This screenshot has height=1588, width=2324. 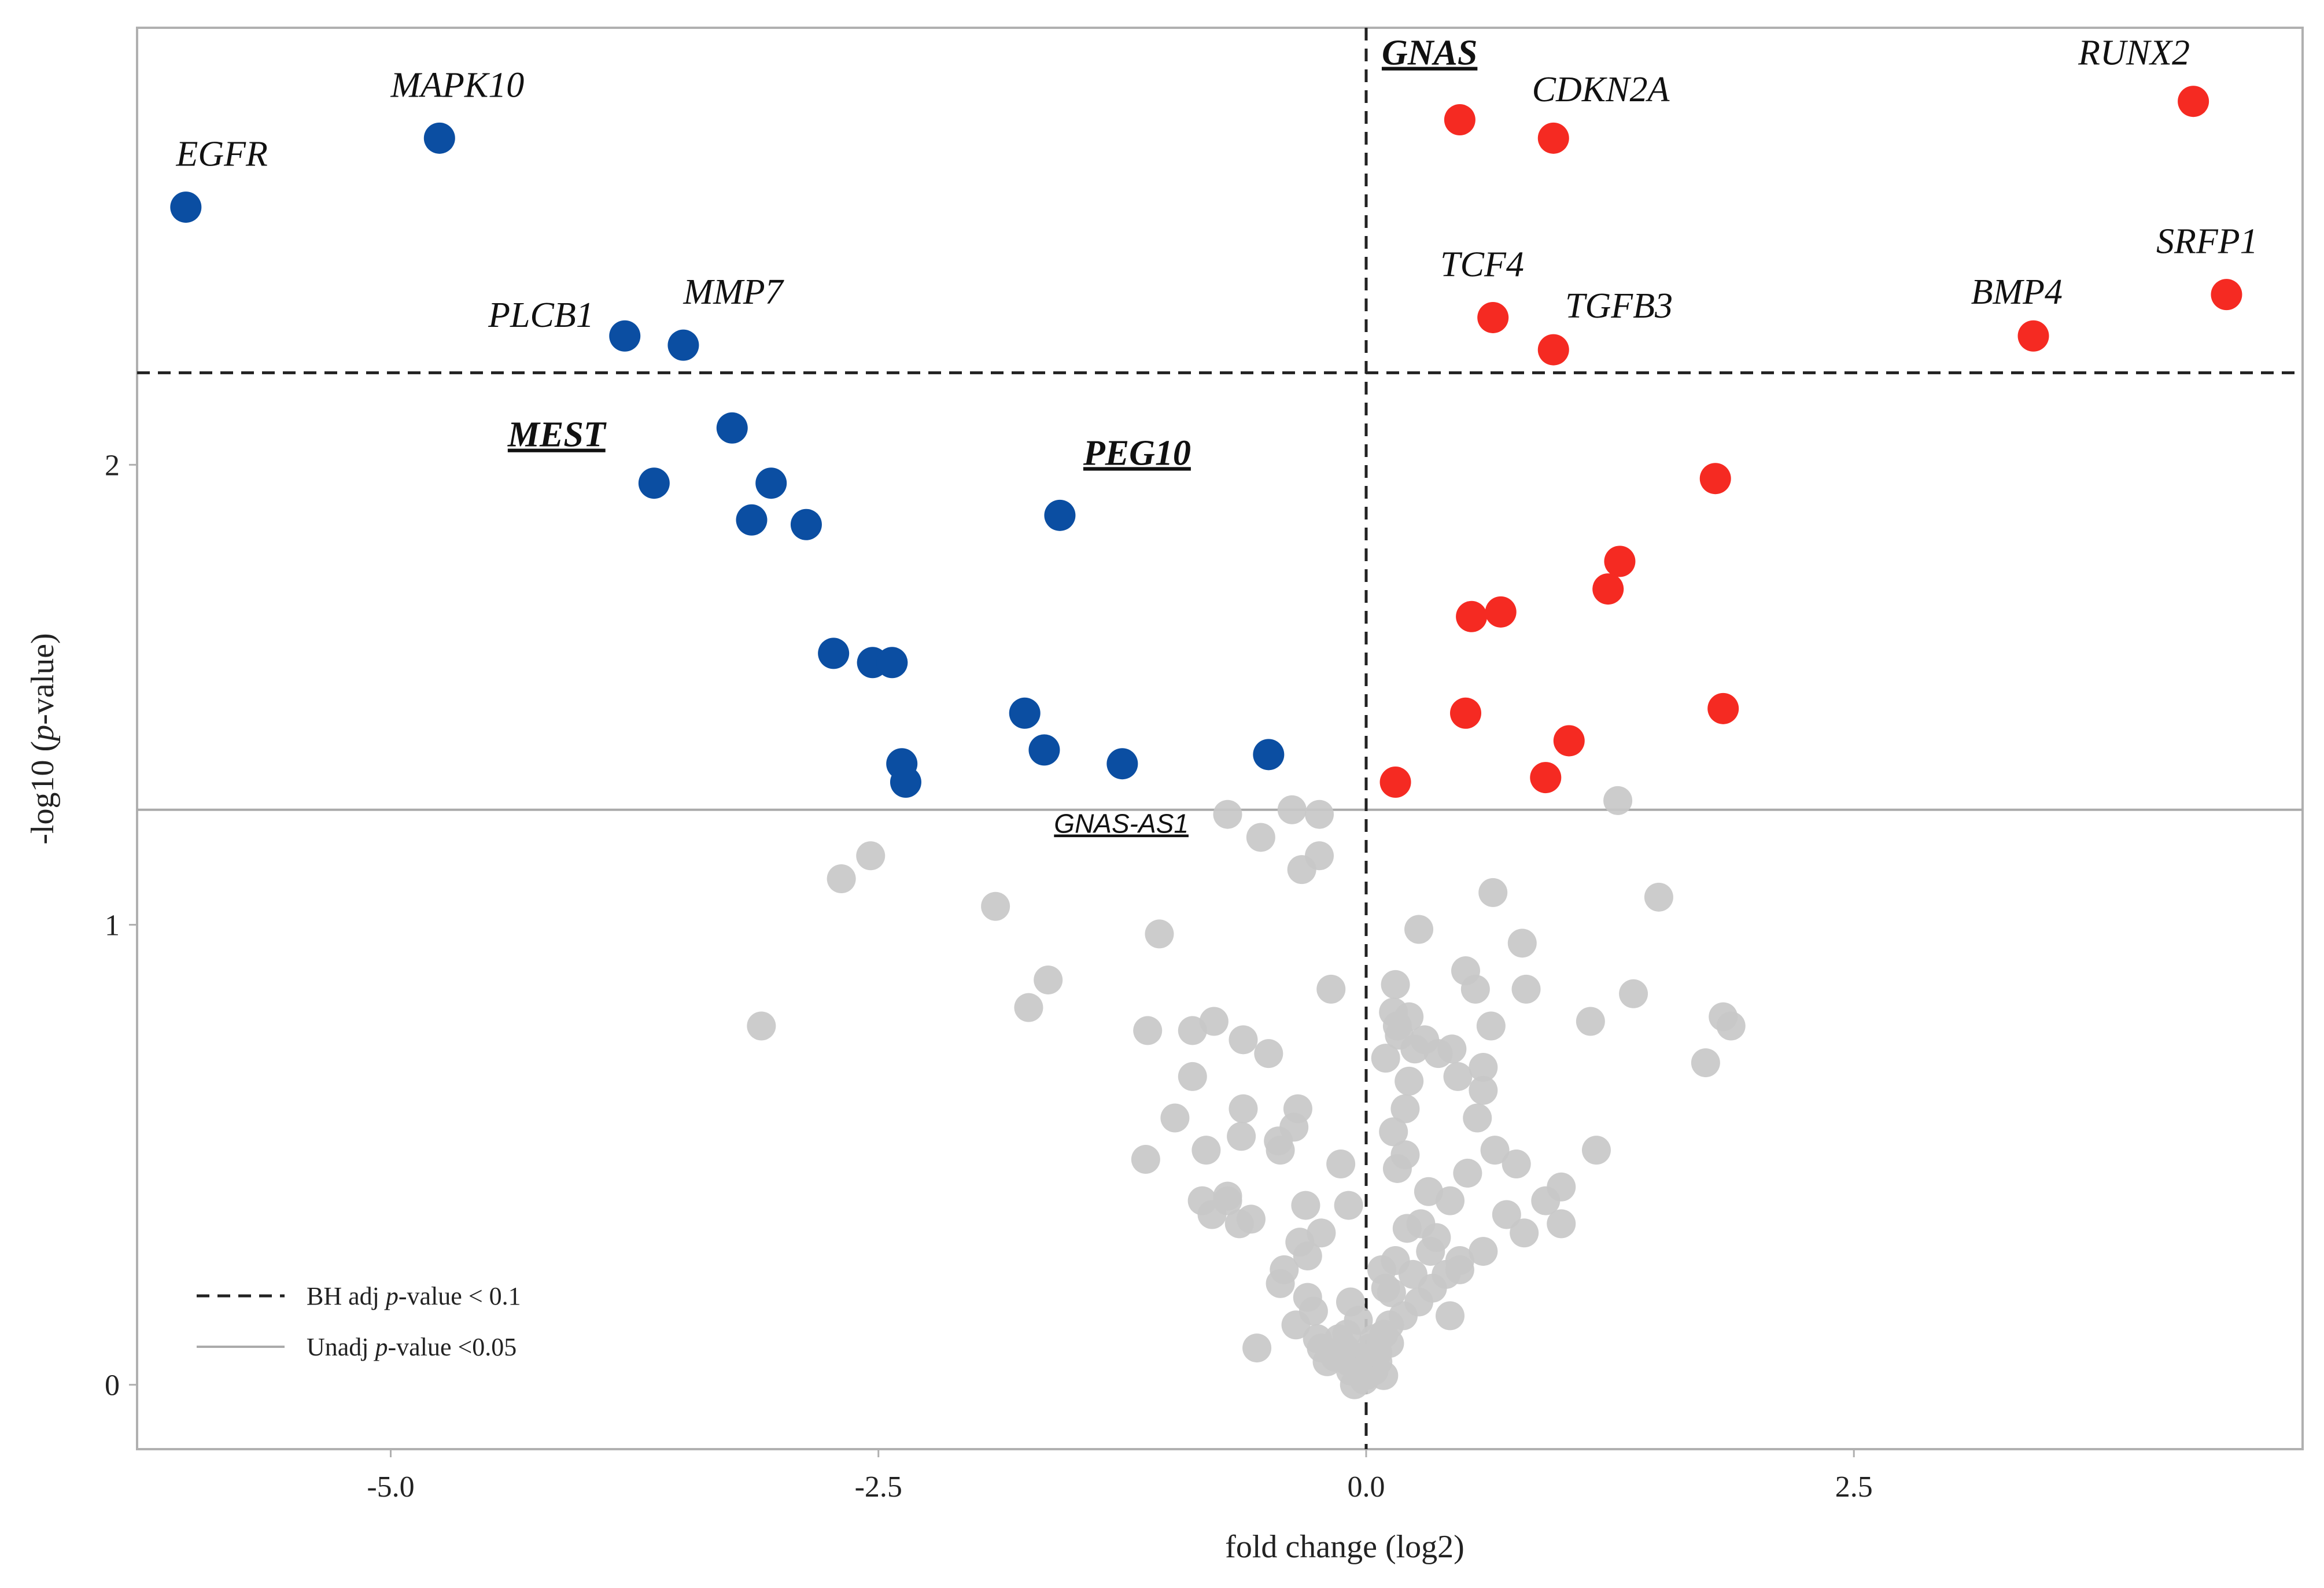 What do you see at coordinates (2134, 53) in the screenshot?
I see `gene-label: RUNX2` at bounding box center [2134, 53].